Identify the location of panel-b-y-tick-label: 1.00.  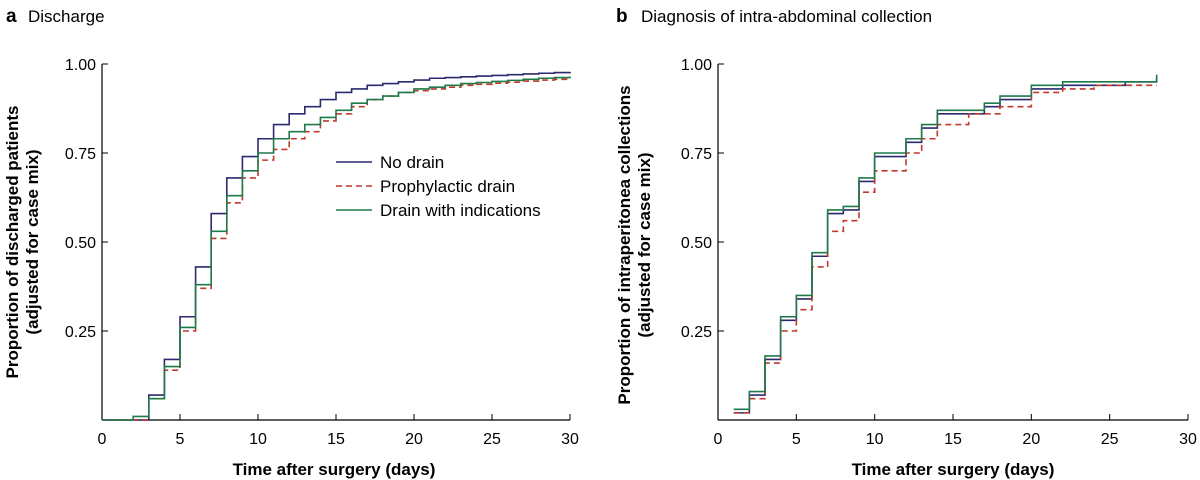
(696, 65).